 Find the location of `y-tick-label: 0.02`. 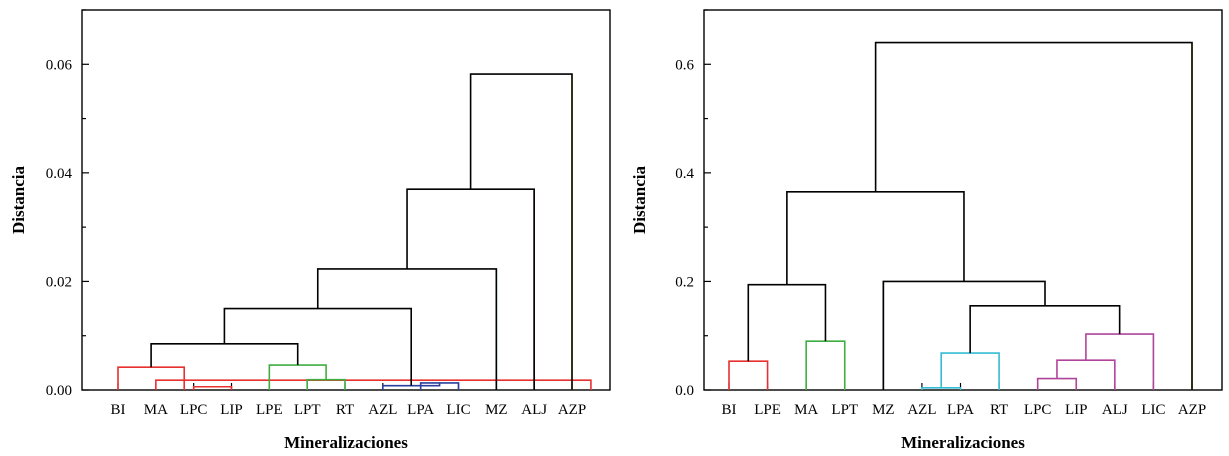

y-tick-label: 0.02 is located at coordinates (59, 282).